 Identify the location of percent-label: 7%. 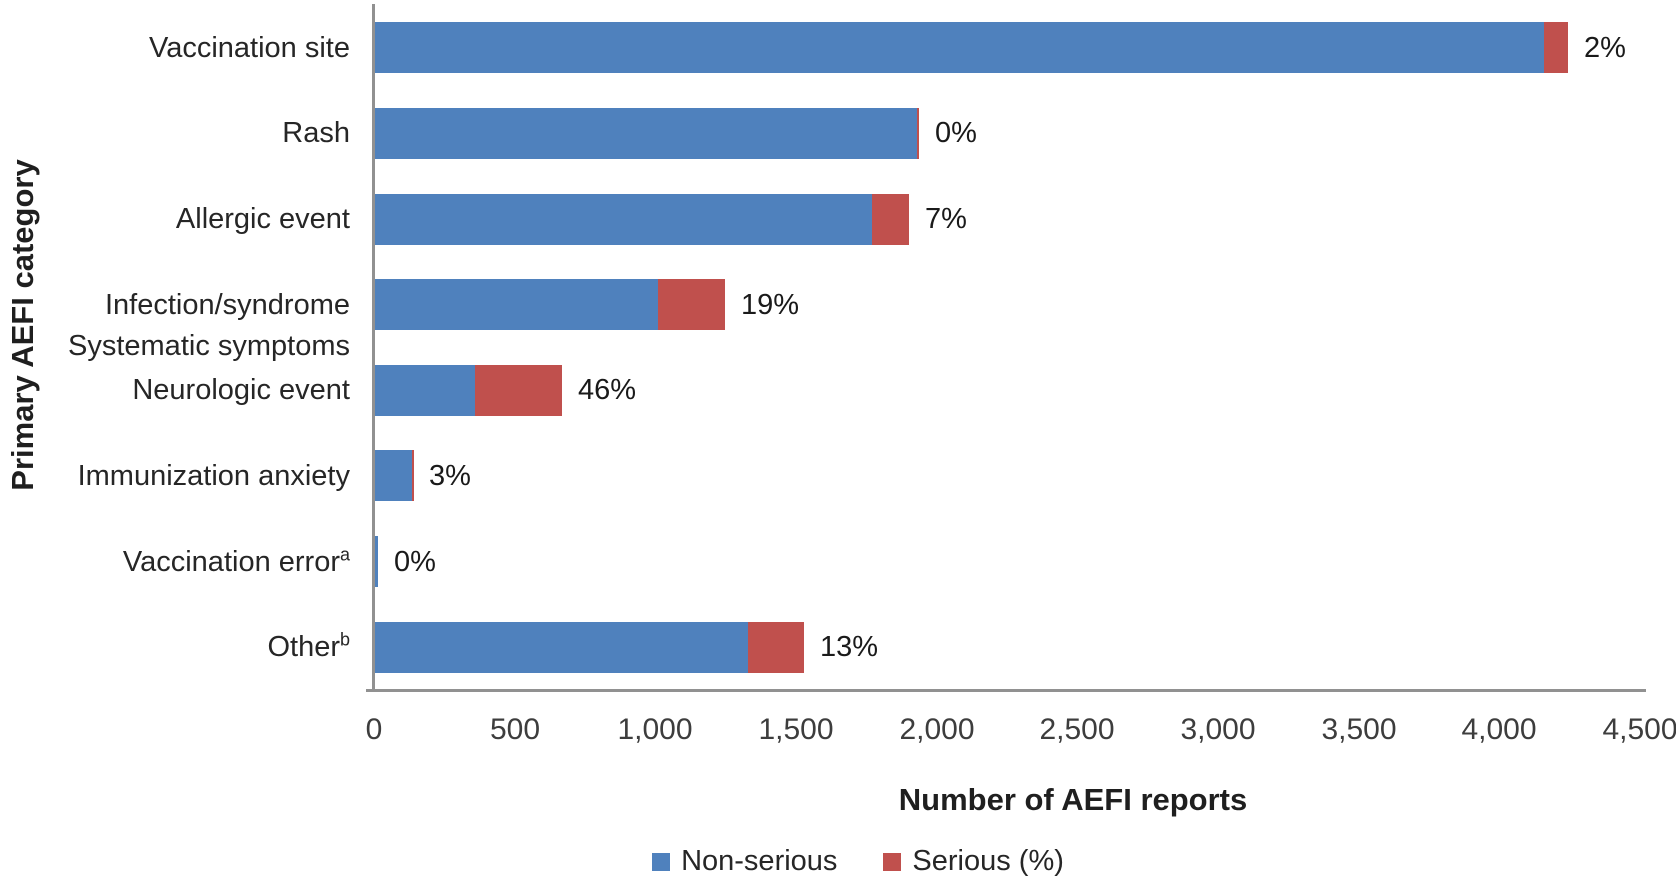
(946, 219).